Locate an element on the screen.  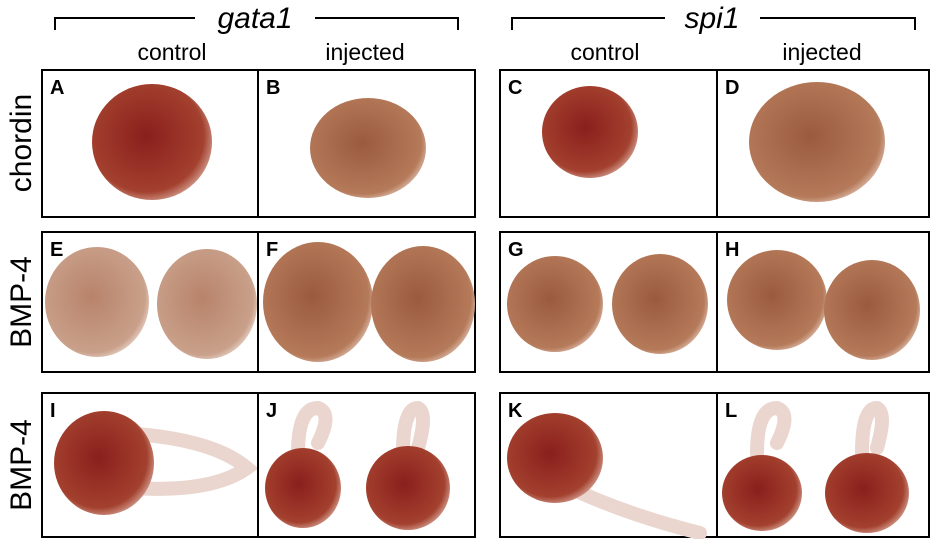
panel: A is located at coordinates (150, 143).